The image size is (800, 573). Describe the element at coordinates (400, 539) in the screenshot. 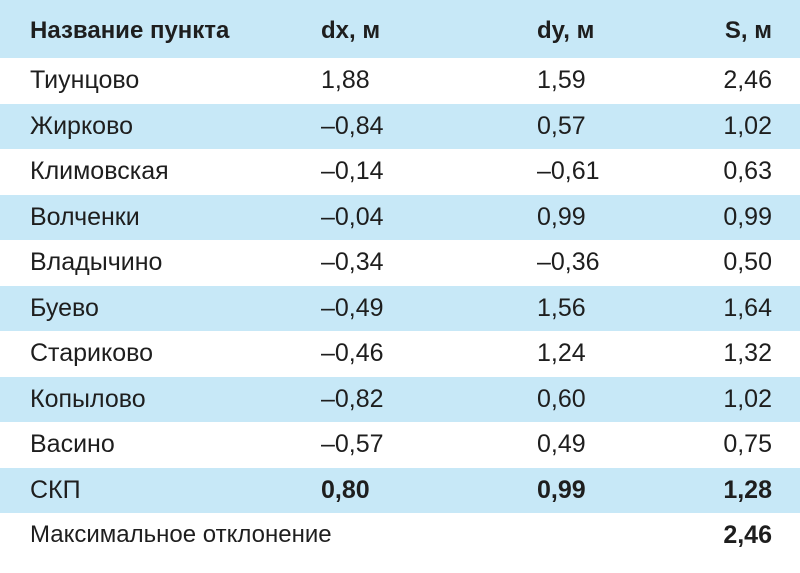

I see `max-deviation-row: Максимальное отклонение 2,46` at that location.